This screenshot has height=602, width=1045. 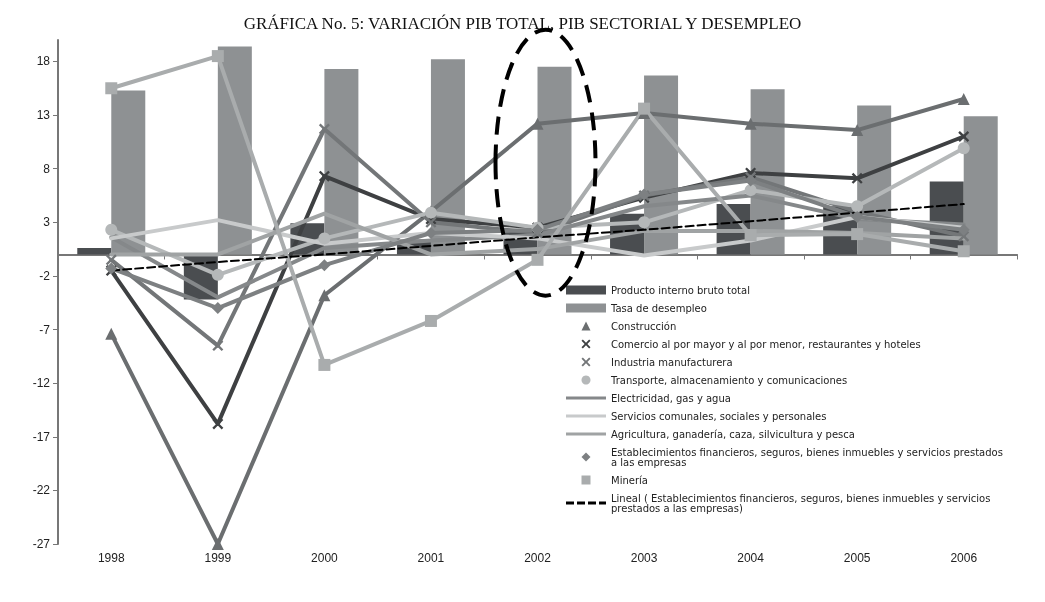 I want to click on x-tick-label: 2002, so click(x=538, y=558).